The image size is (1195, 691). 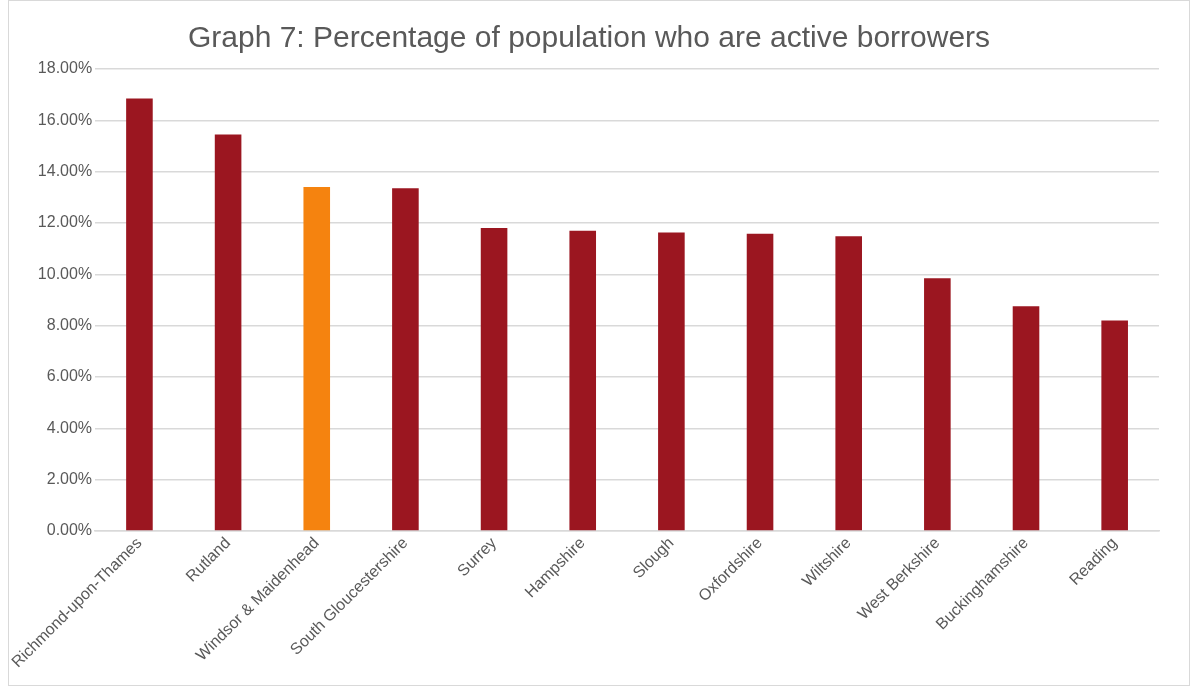 I want to click on y-tick-label: 14.00%, so click(x=65, y=171).